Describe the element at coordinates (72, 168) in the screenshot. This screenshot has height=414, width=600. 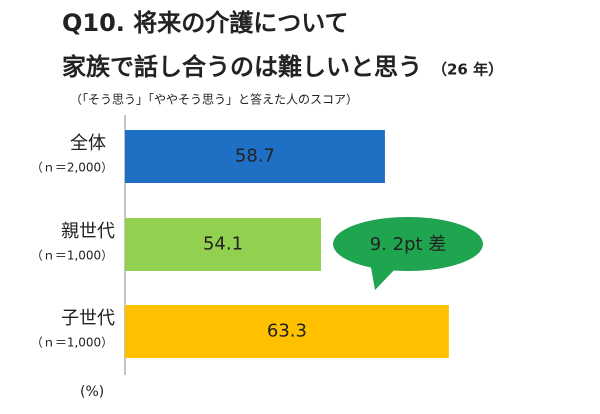
I see `sample-size: （ｎ＝2,000）` at that location.